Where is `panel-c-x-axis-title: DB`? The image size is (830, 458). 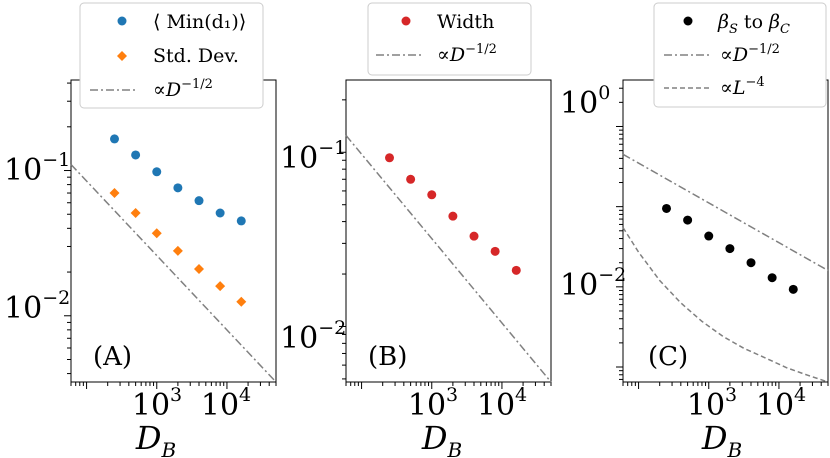
panel-c-x-axis-title: DB is located at coordinates (721, 438).